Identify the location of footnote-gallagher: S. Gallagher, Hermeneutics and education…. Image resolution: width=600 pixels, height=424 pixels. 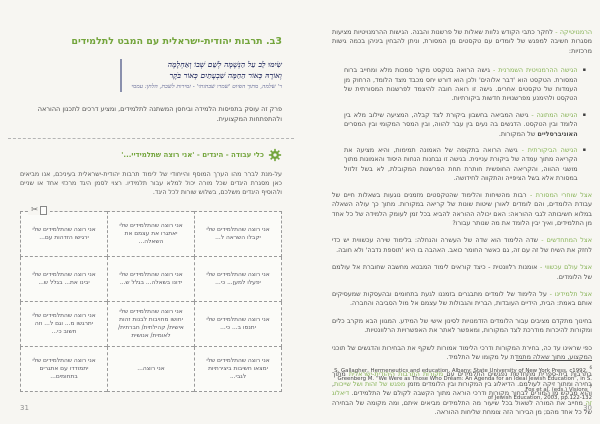
(462, 369).